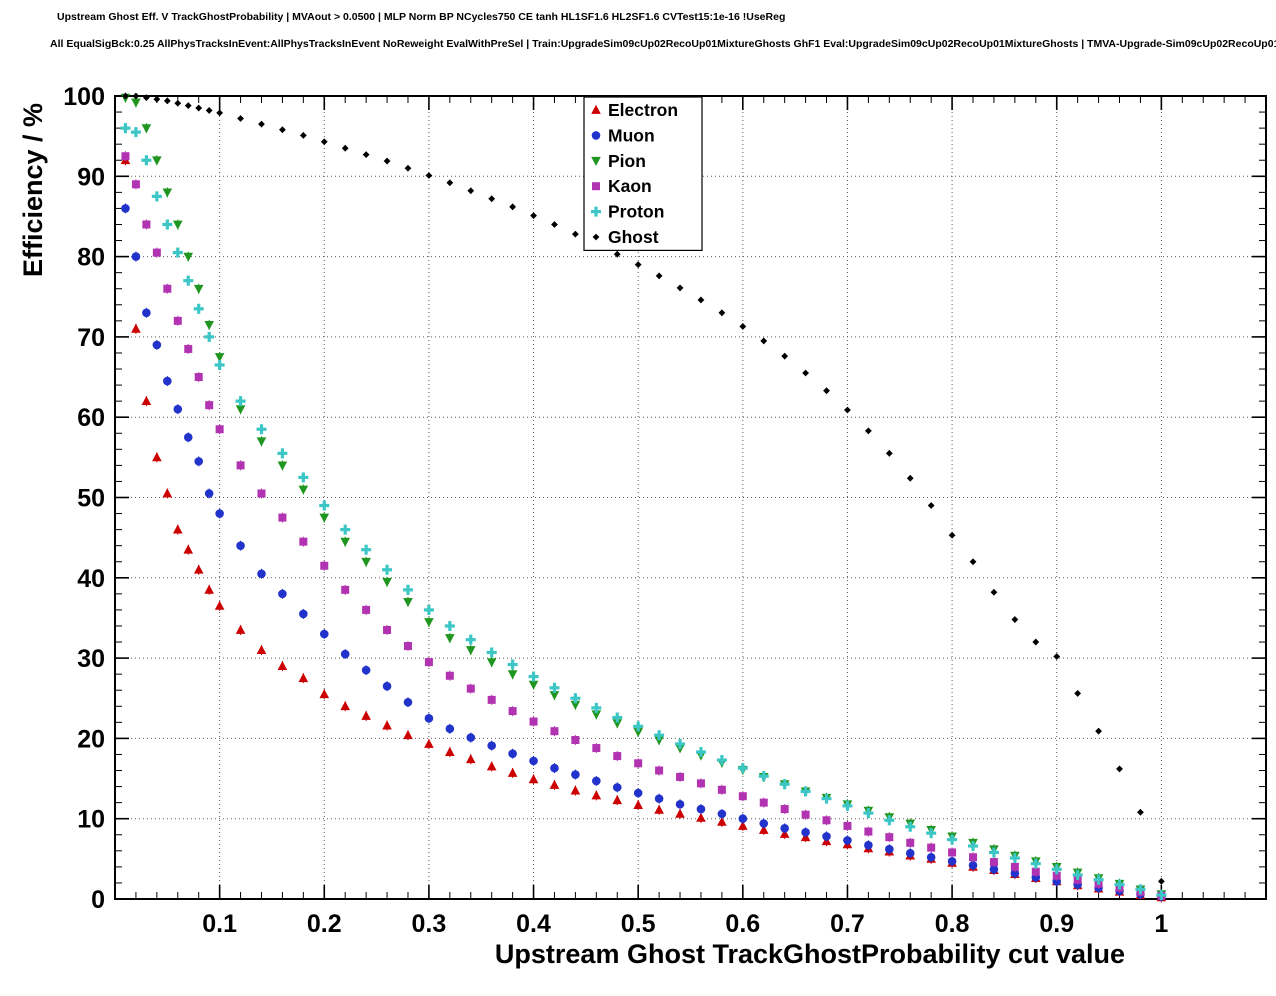  Describe the element at coordinates (630, 186) in the screenshot. I see `legend-label-kaon: Kaon` at that location.